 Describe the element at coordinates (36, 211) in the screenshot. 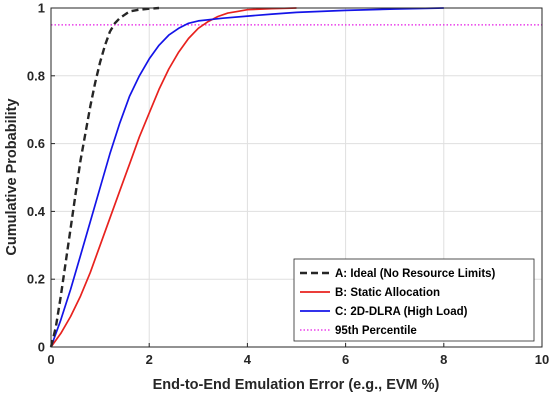

I see `y-tick-label: 0.4` at that location.